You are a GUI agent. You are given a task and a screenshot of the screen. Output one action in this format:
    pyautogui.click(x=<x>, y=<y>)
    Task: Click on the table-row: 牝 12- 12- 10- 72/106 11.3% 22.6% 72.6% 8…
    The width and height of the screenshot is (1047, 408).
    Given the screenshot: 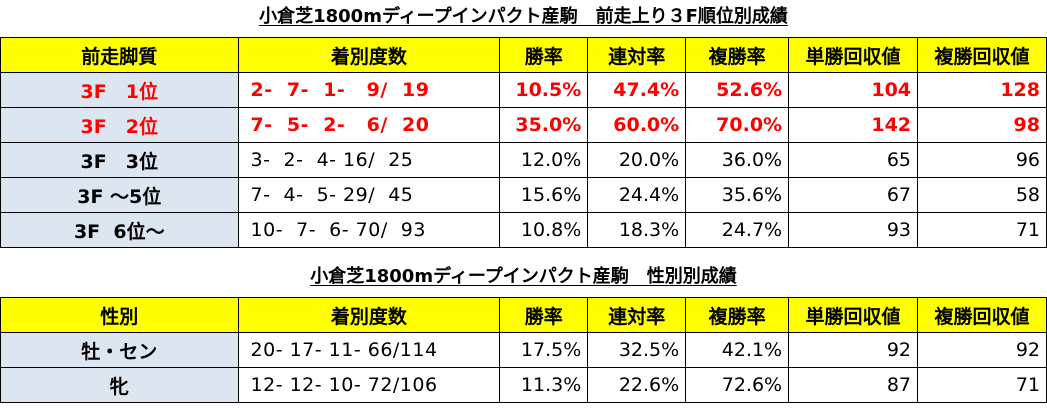 What is the action you would take?
    pyautogui.click(x=523, y=385)
    